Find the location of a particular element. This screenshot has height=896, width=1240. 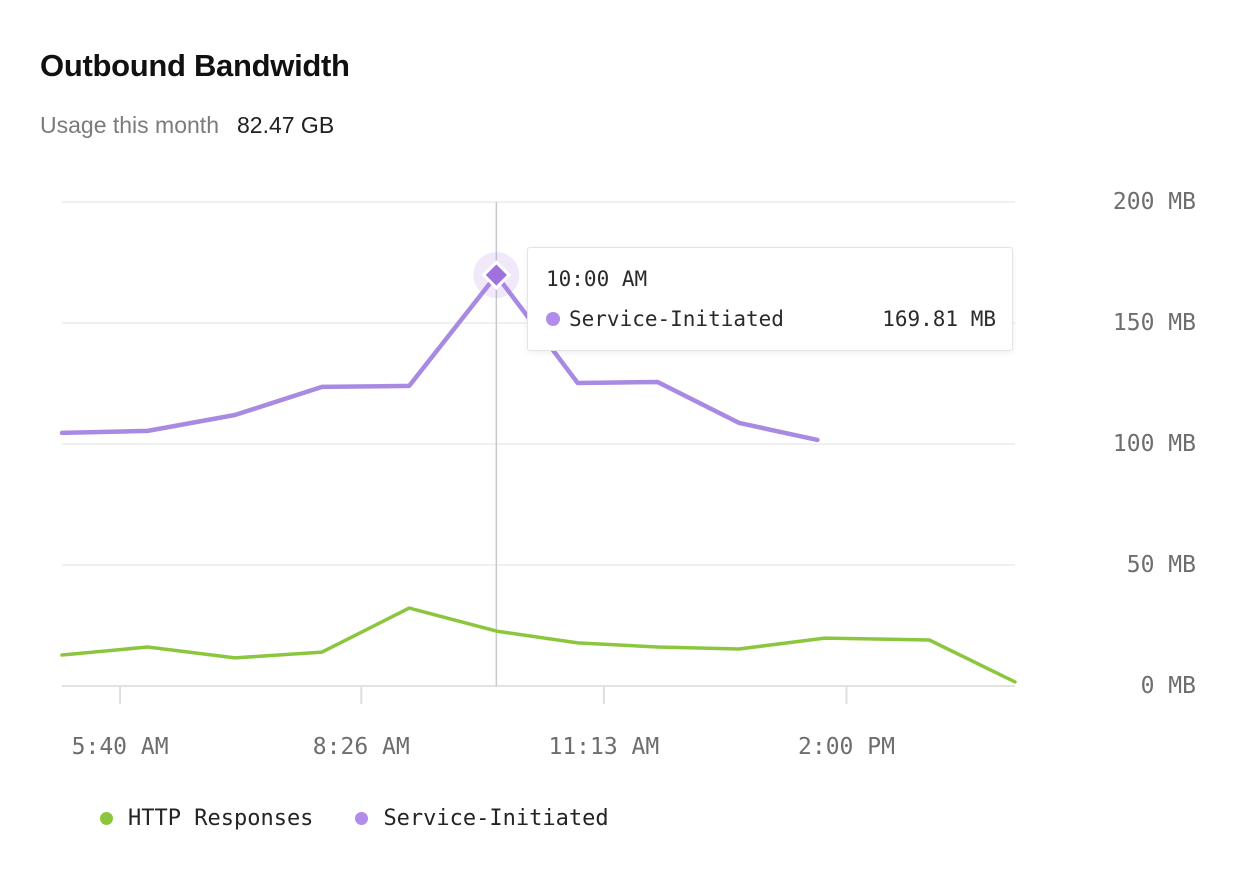

y-tick-label: 200 MB is located at coordinates (1154, 202).